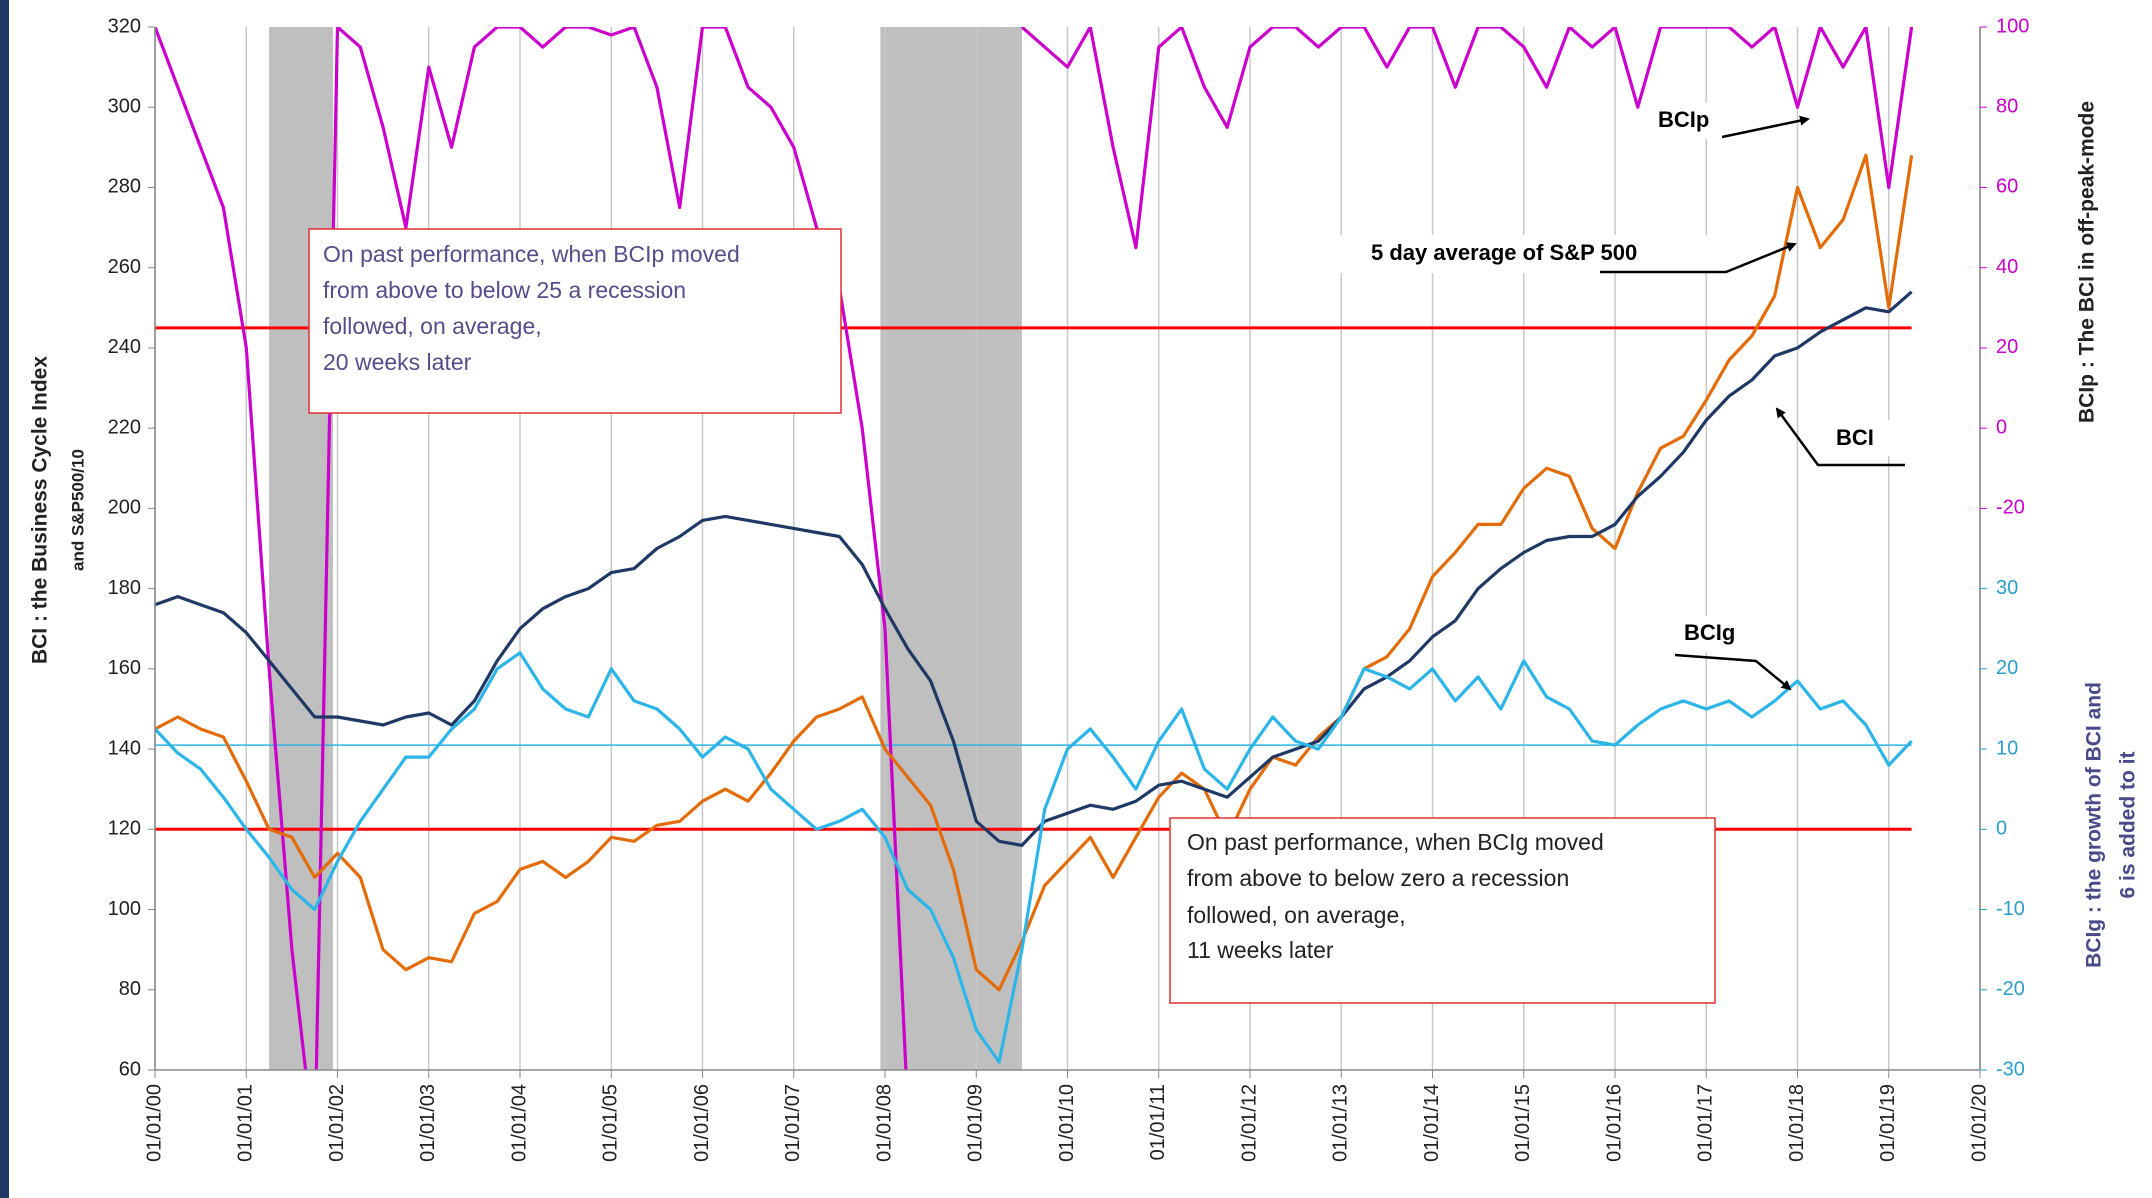  I want to click on x-tick-label: 01/01/11, so click(1158, 1122).